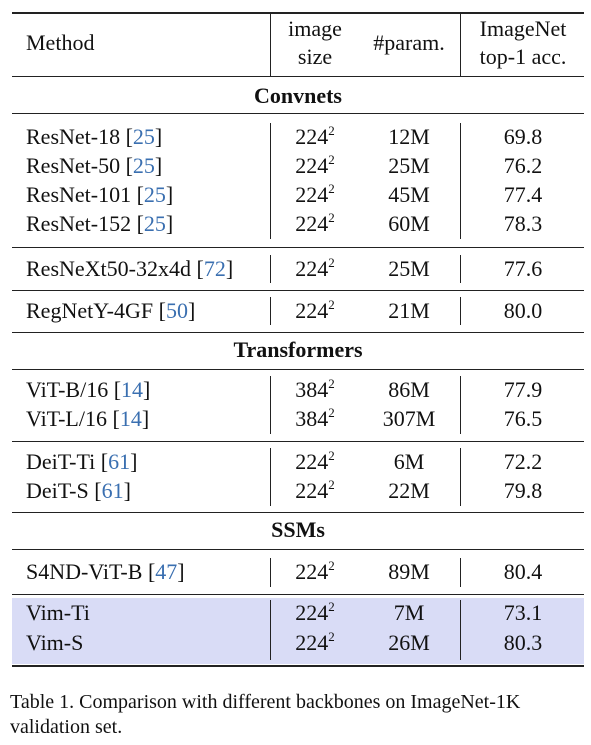 The image size is (591, 745). I want to click on method-cell: ResNet-152 [25], so click(100, 223).